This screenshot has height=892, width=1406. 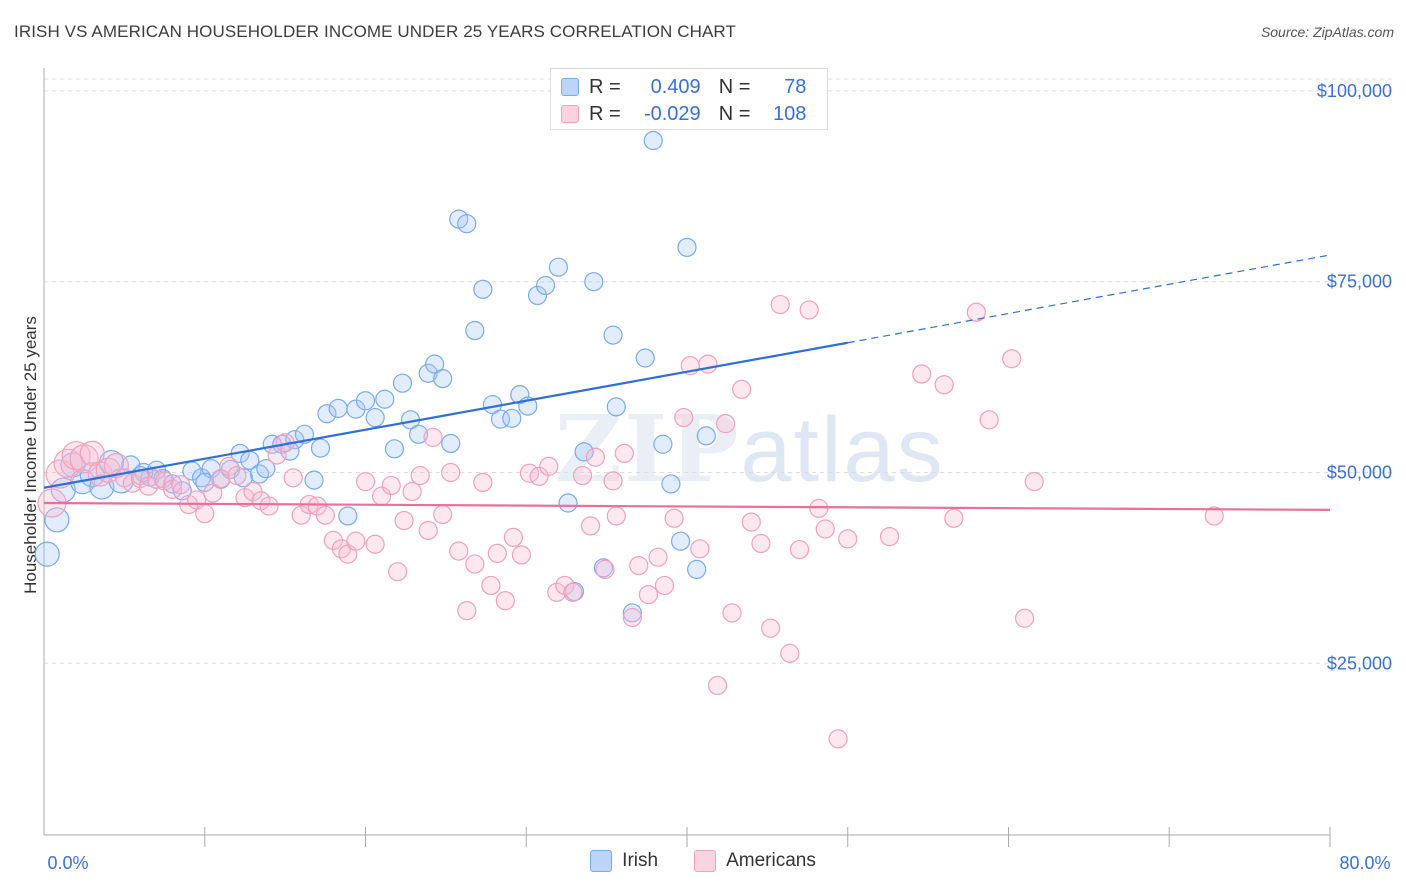 What do you see at coordinates (605, 113) in the screenshot?
I see `americans-r-label: R =` at bounding box center [605, 113].